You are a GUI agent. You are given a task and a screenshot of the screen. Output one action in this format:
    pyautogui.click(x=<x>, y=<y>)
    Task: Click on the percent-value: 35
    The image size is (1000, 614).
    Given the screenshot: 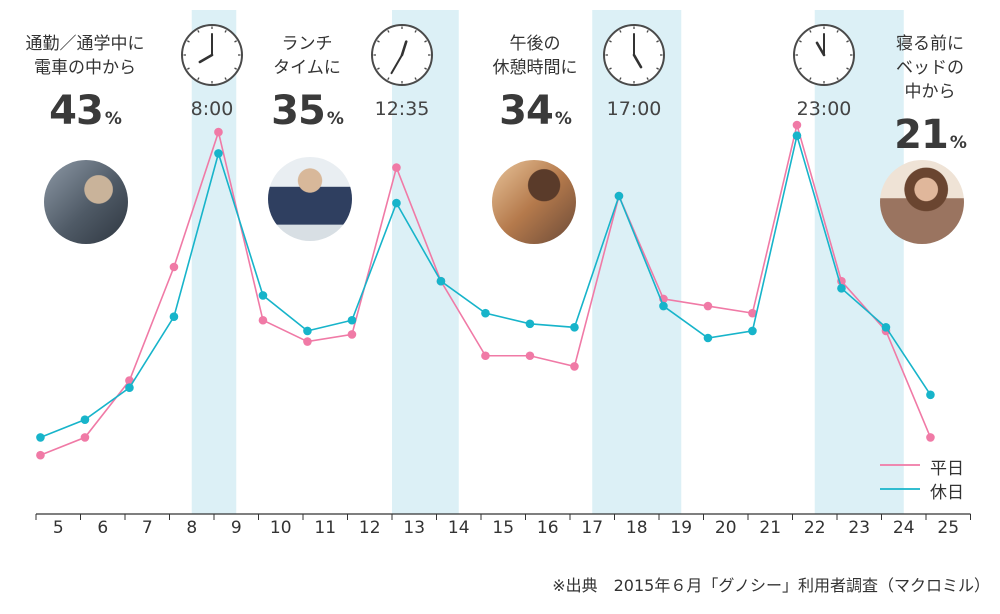 What is the action you would take?
    pyautogui.click(x=298, y=111)
    